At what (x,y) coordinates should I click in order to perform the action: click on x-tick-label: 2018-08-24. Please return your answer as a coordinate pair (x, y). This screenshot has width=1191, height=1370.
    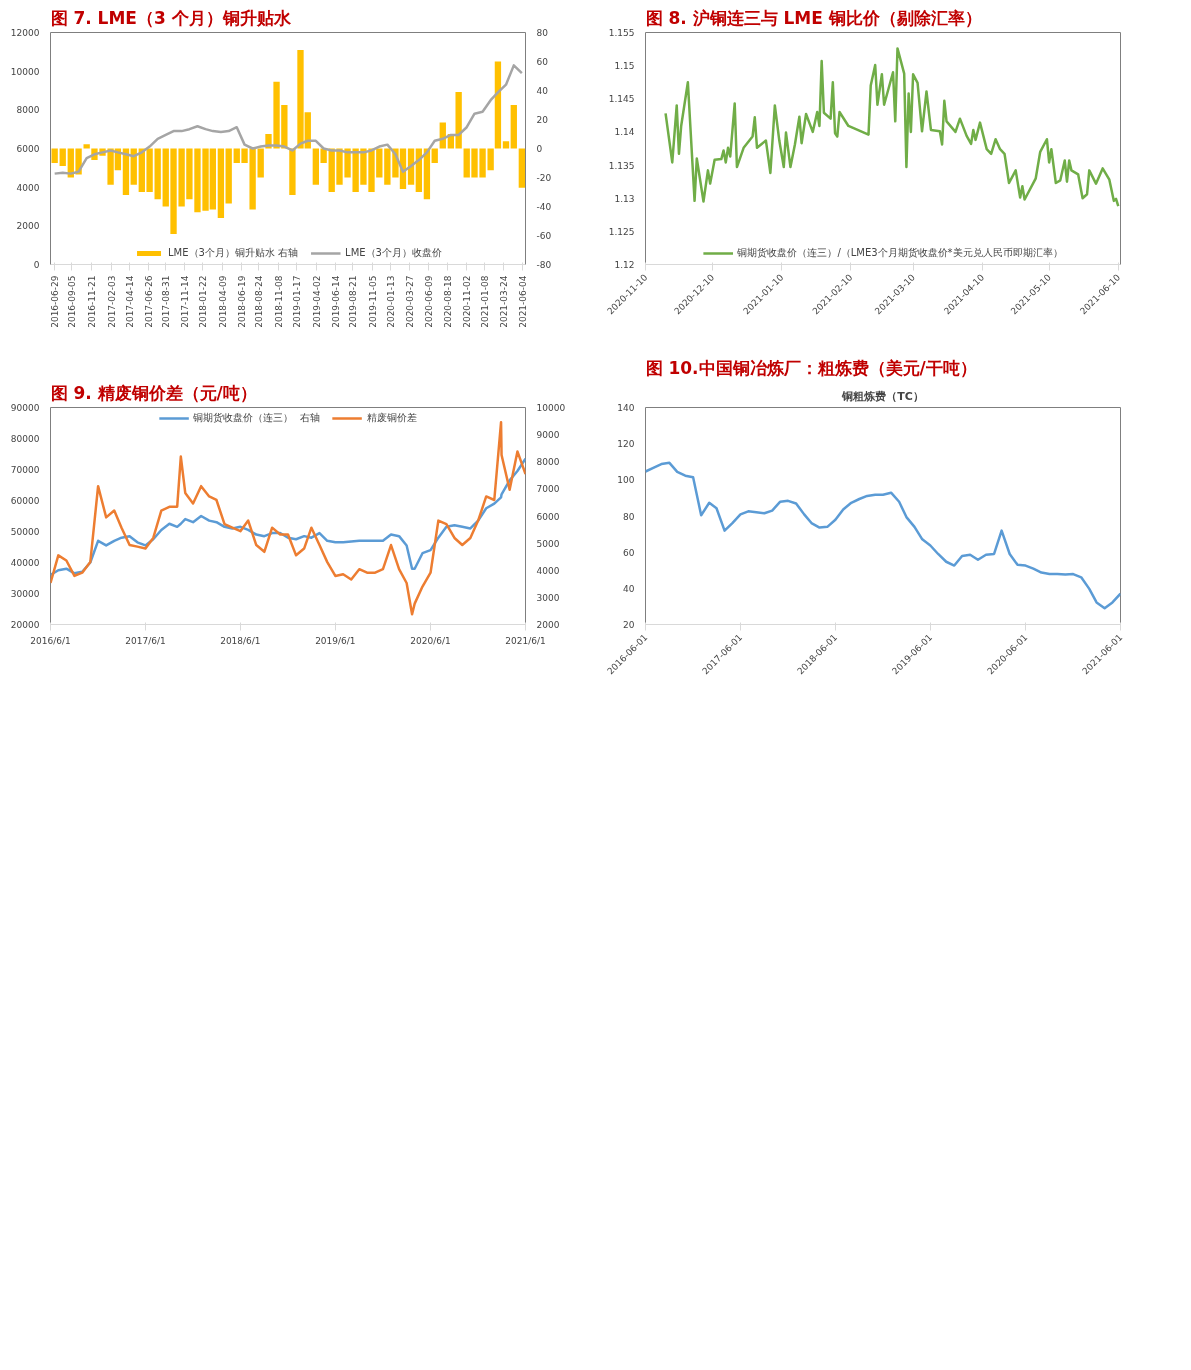
    Looking at the image, I should click on (259, 301).